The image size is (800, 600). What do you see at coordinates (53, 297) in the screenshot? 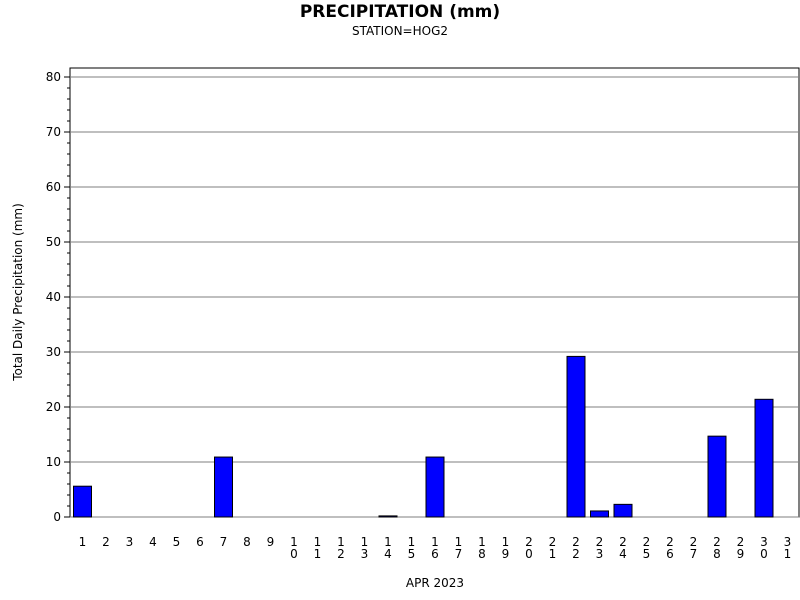
I see `y-tick-label: 40` at bounding box center [53, 297].